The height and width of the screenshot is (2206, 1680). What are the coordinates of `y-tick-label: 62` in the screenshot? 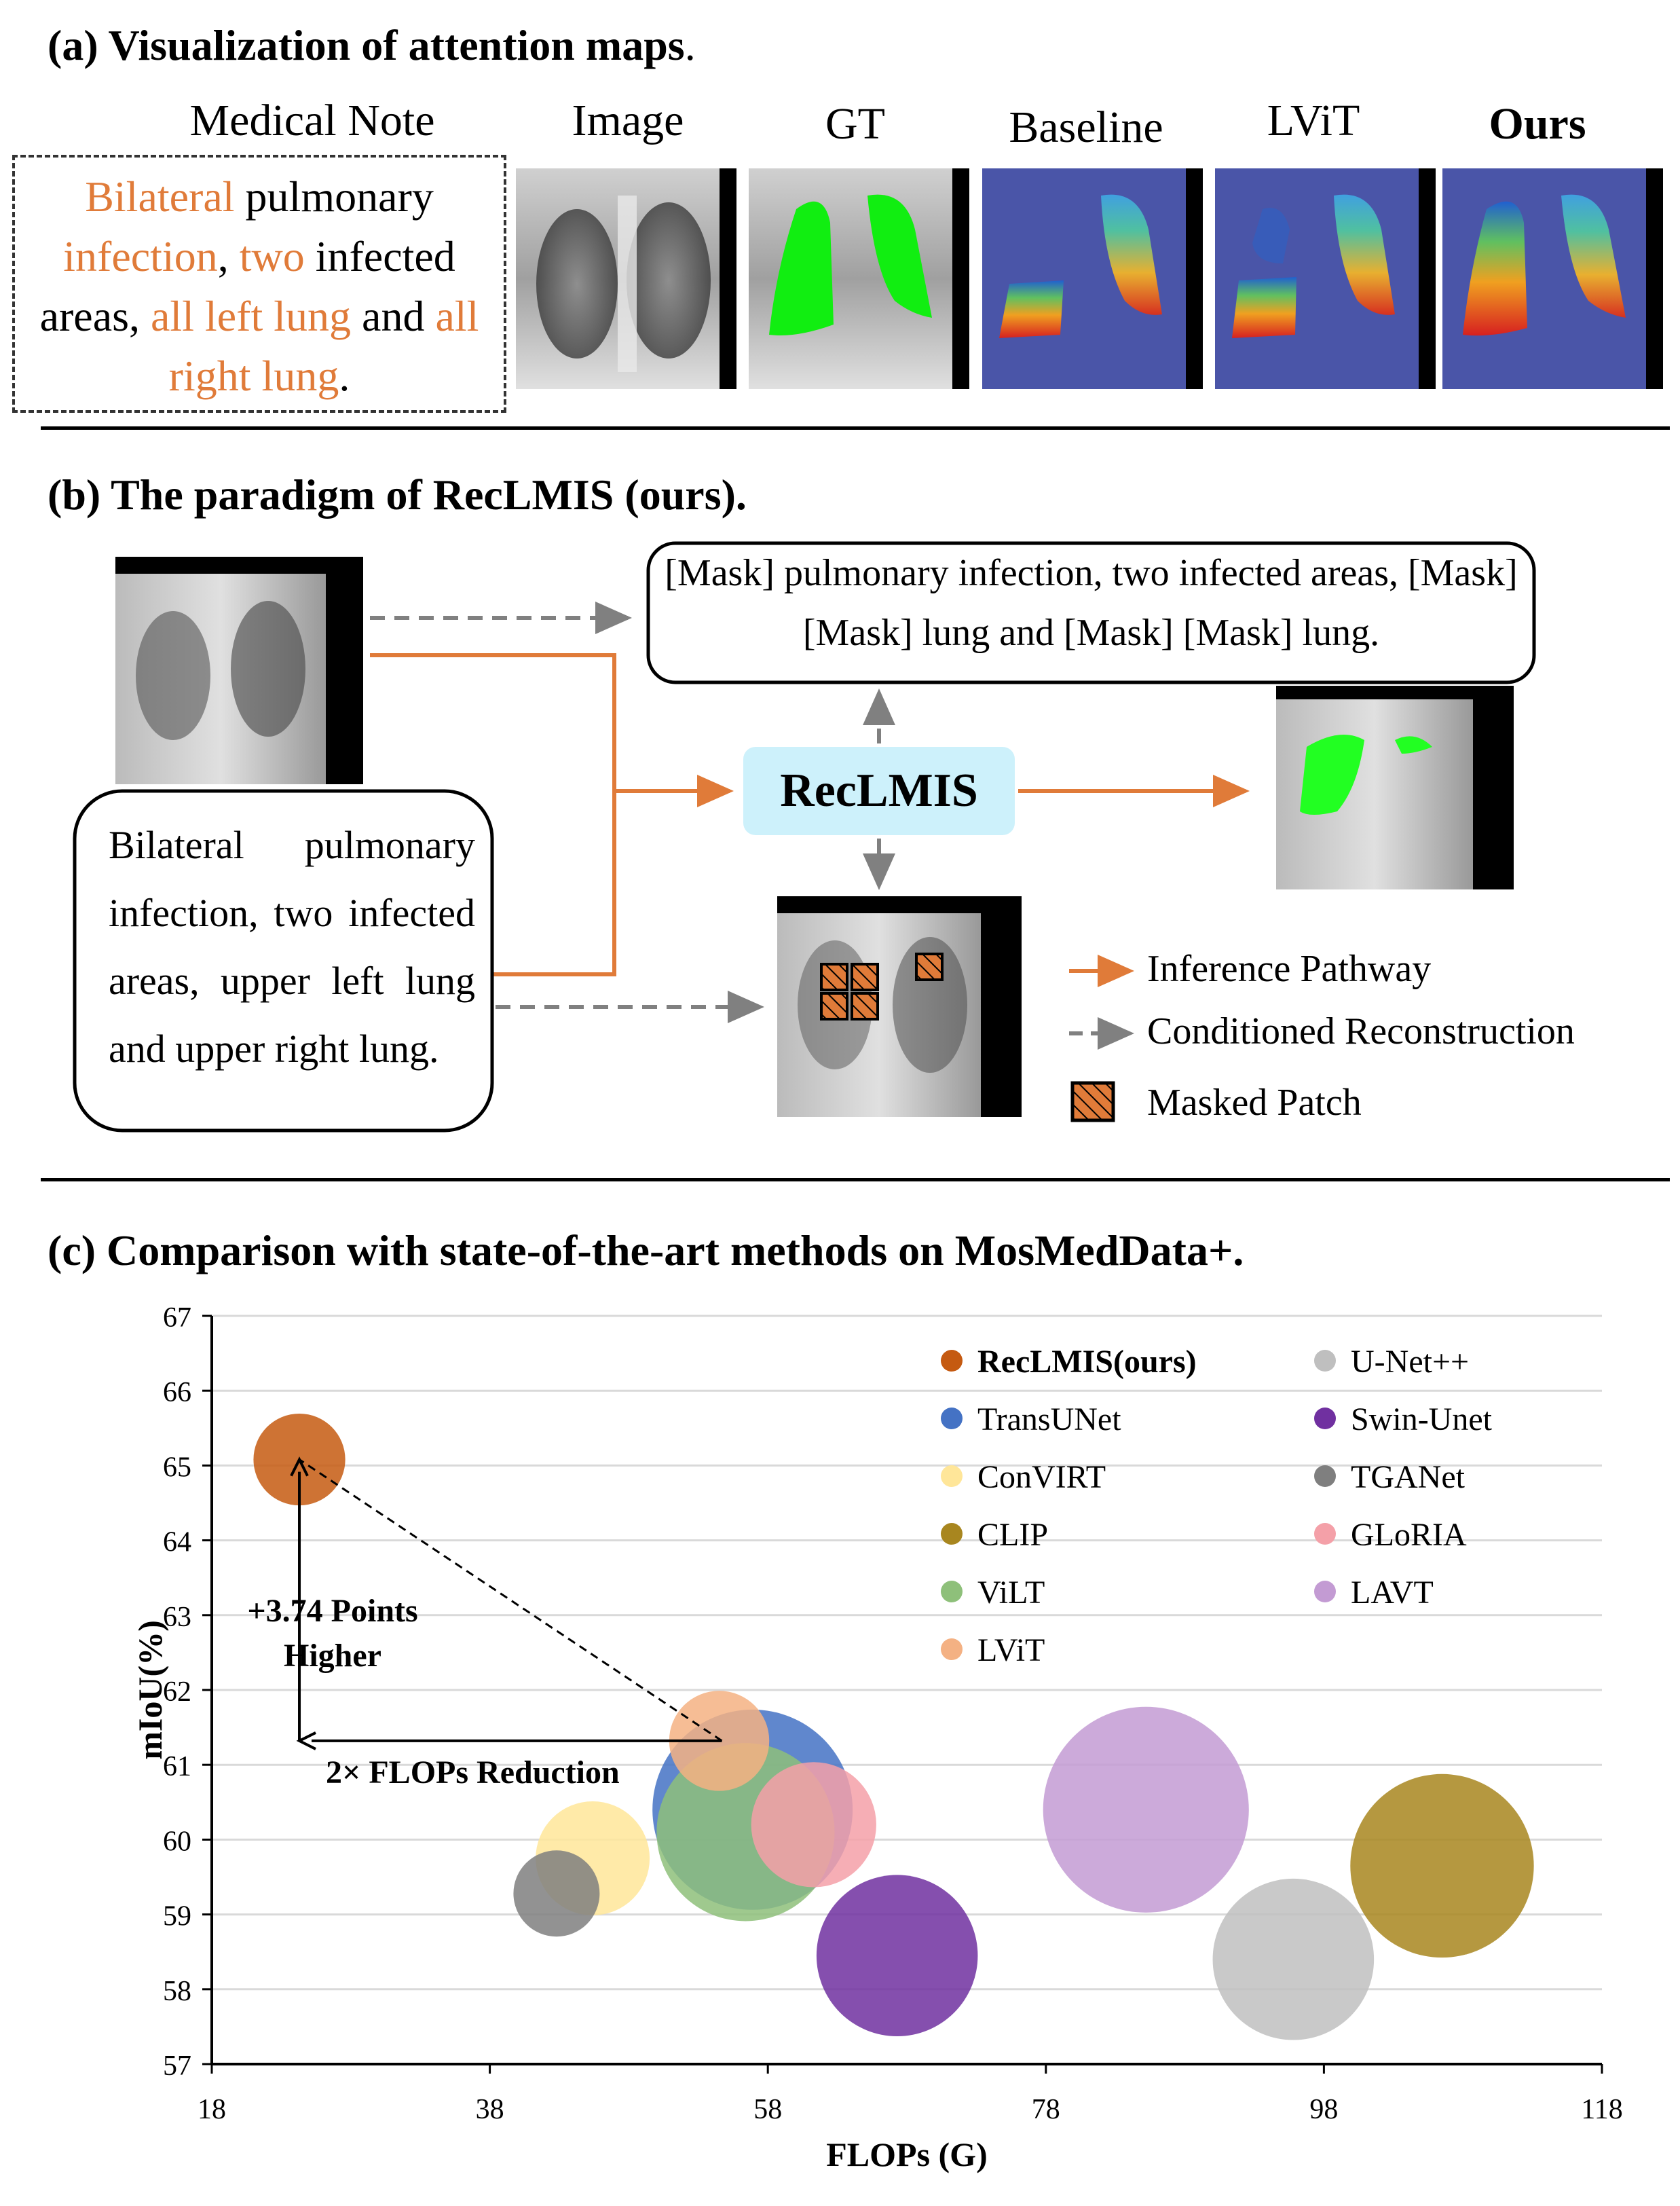 It's located at (177, 1692).